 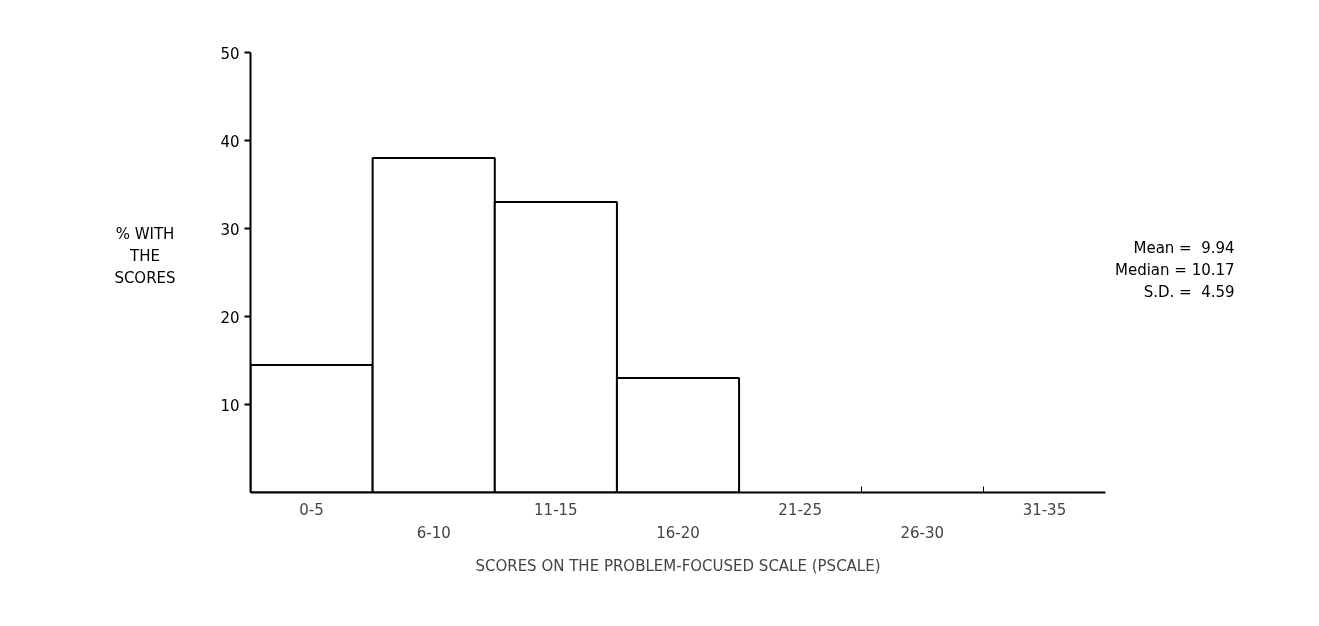 What do you see at coordinates (1175, 270) in the screenshot?
I see `text: Median = 10.17` at bounding box center [1175, 270].